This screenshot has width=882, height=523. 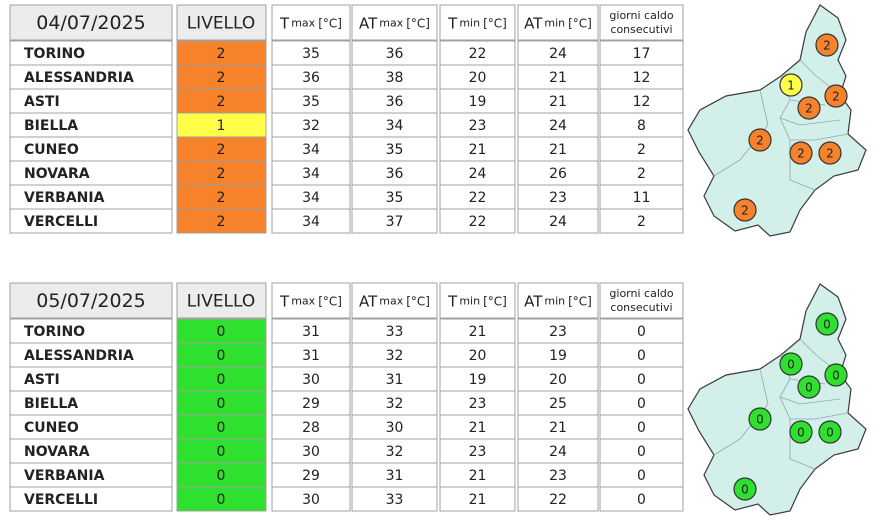 What do you see at coordinates (554, 301) in the screenshot?
I see `col-title-sub: min` at bounding box center [554, 301].